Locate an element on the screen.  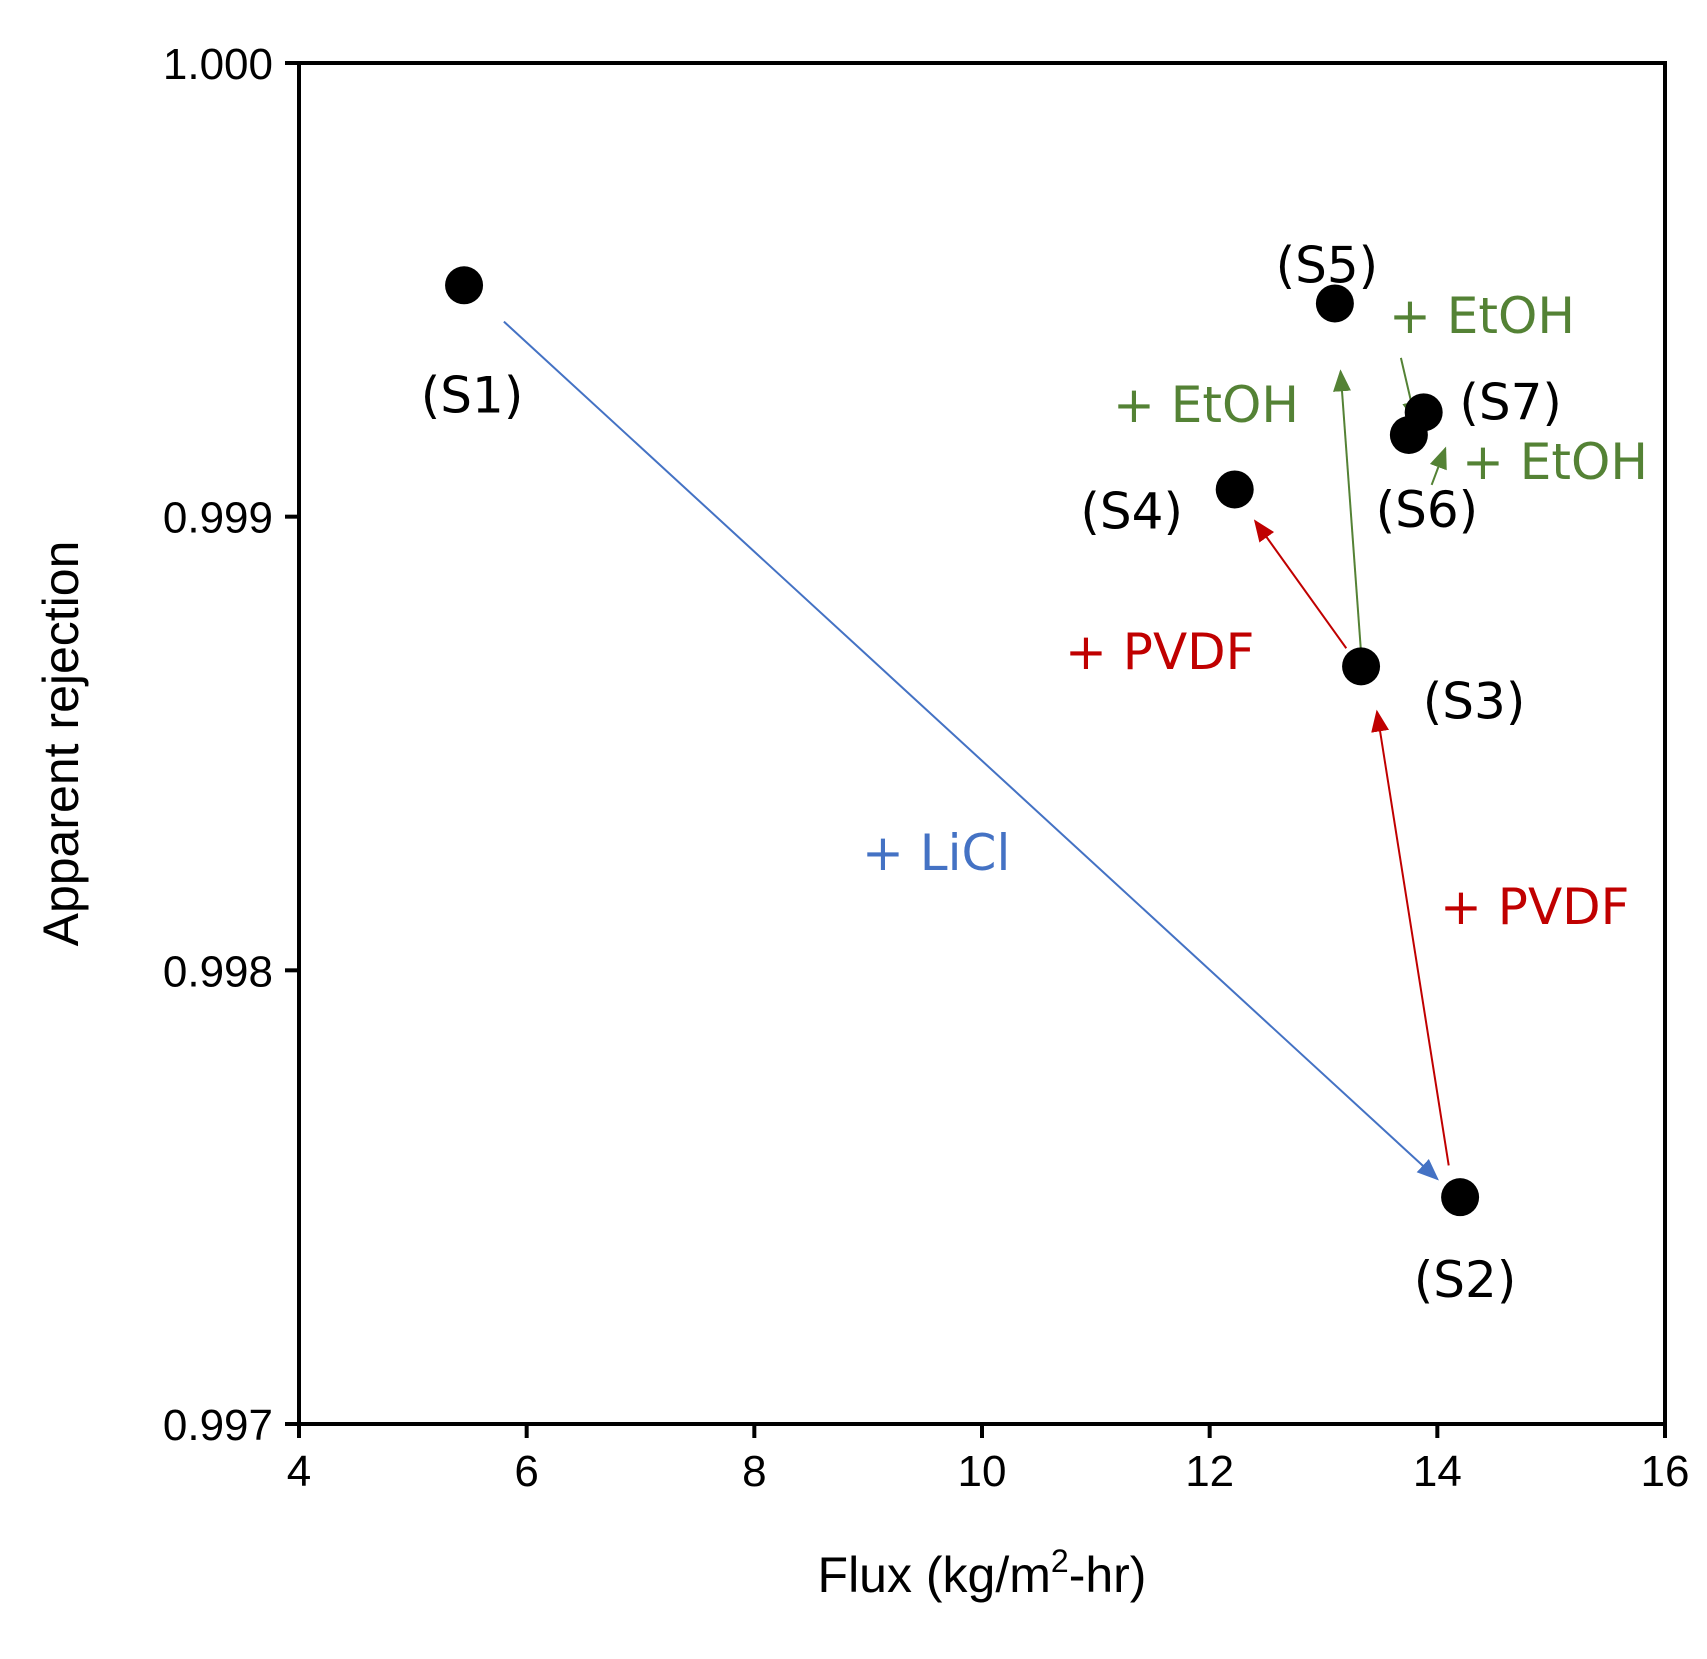
x-tick-label: 4 is located at coordinates (299, 1471).